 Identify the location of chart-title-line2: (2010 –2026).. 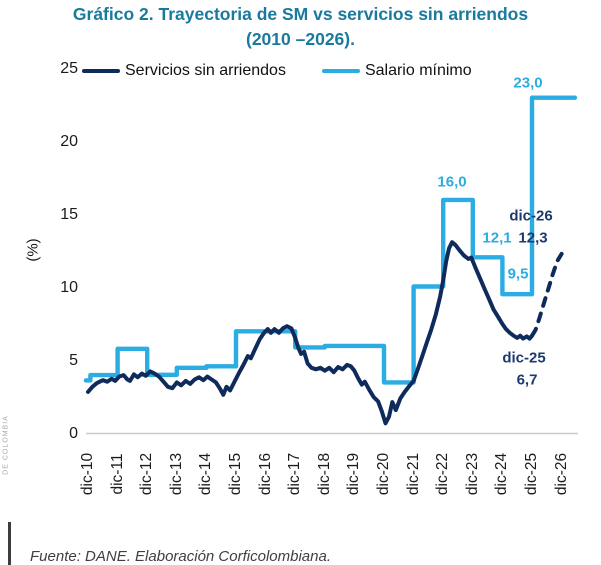
(300, 39).